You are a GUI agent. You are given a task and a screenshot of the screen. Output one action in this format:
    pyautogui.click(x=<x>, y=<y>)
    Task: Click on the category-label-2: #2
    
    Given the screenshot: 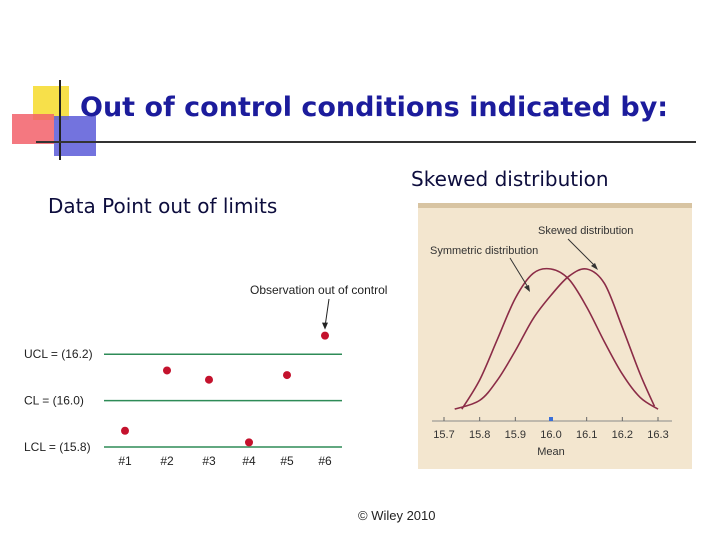 What is the action you would take?
    pyautogui.click(x=167, y=461)
    